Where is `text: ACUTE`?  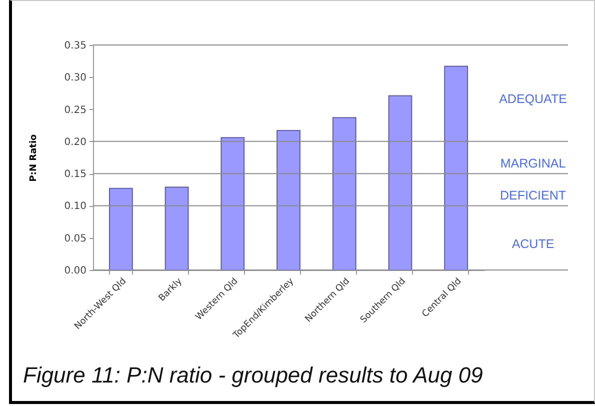
text: ACUTE is located at coordinates (533, 243).